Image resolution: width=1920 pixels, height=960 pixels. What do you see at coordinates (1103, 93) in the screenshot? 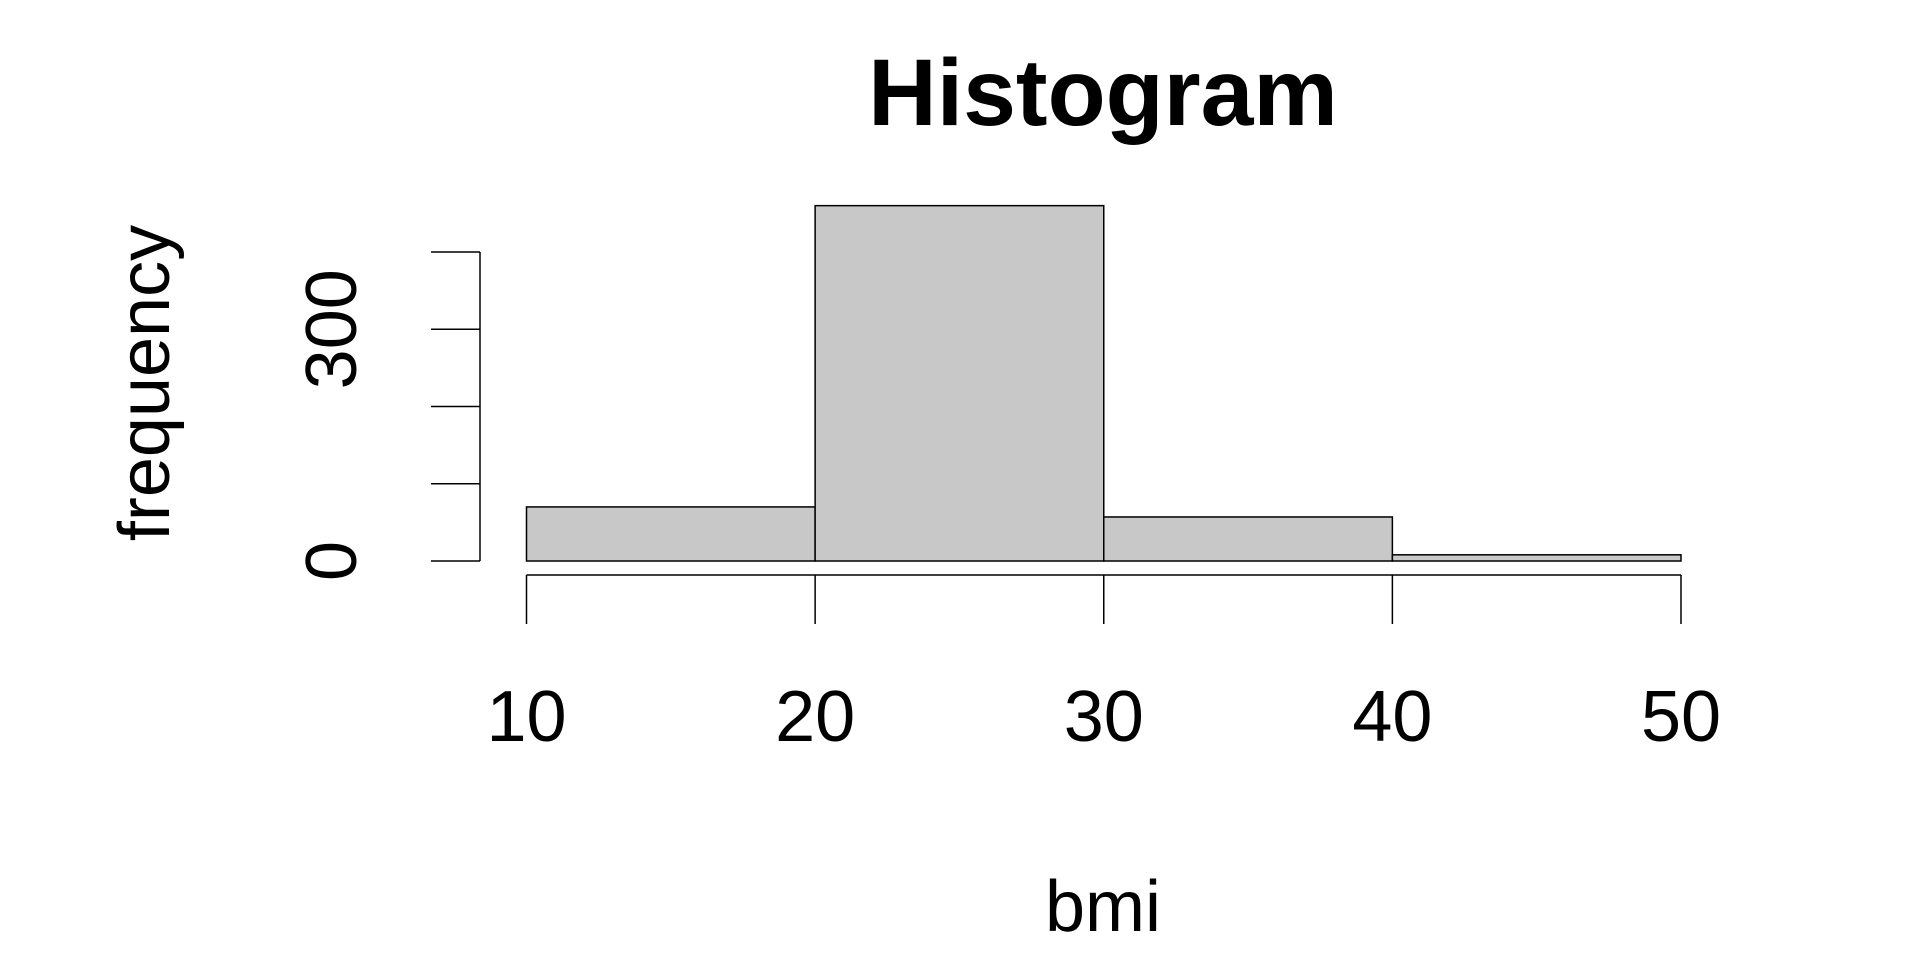
I see `chart-title: Histogram` at bounding box center [1103, 93].